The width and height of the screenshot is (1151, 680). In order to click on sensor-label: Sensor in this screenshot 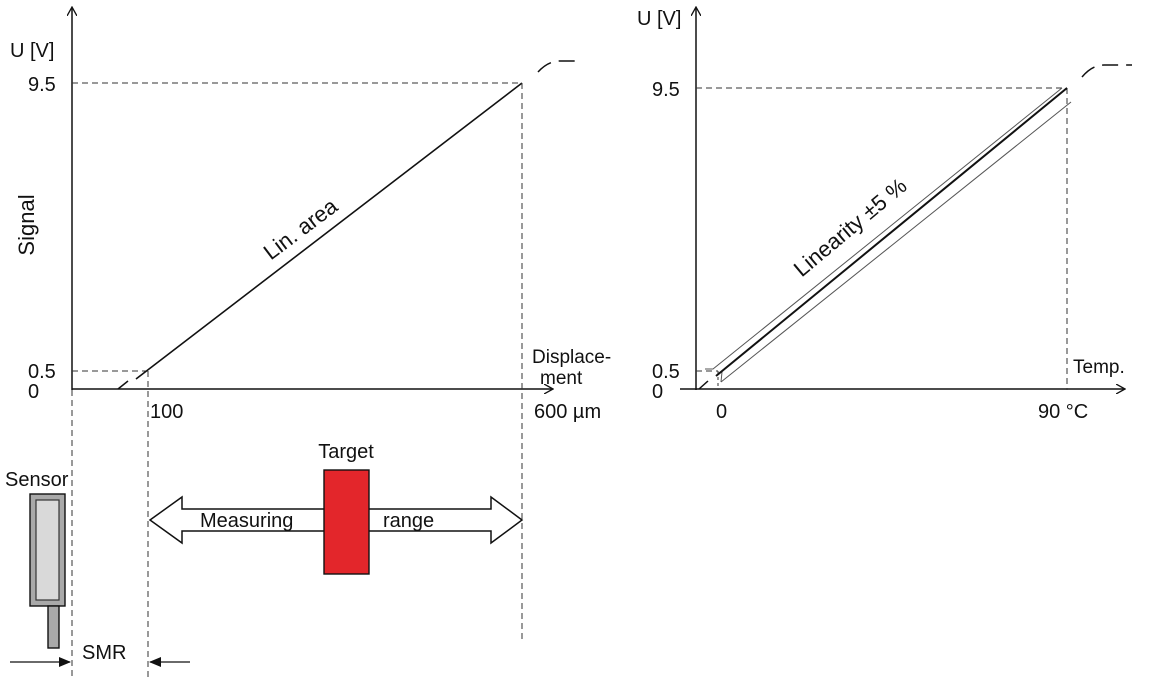, I will do `click(37, 480)`.